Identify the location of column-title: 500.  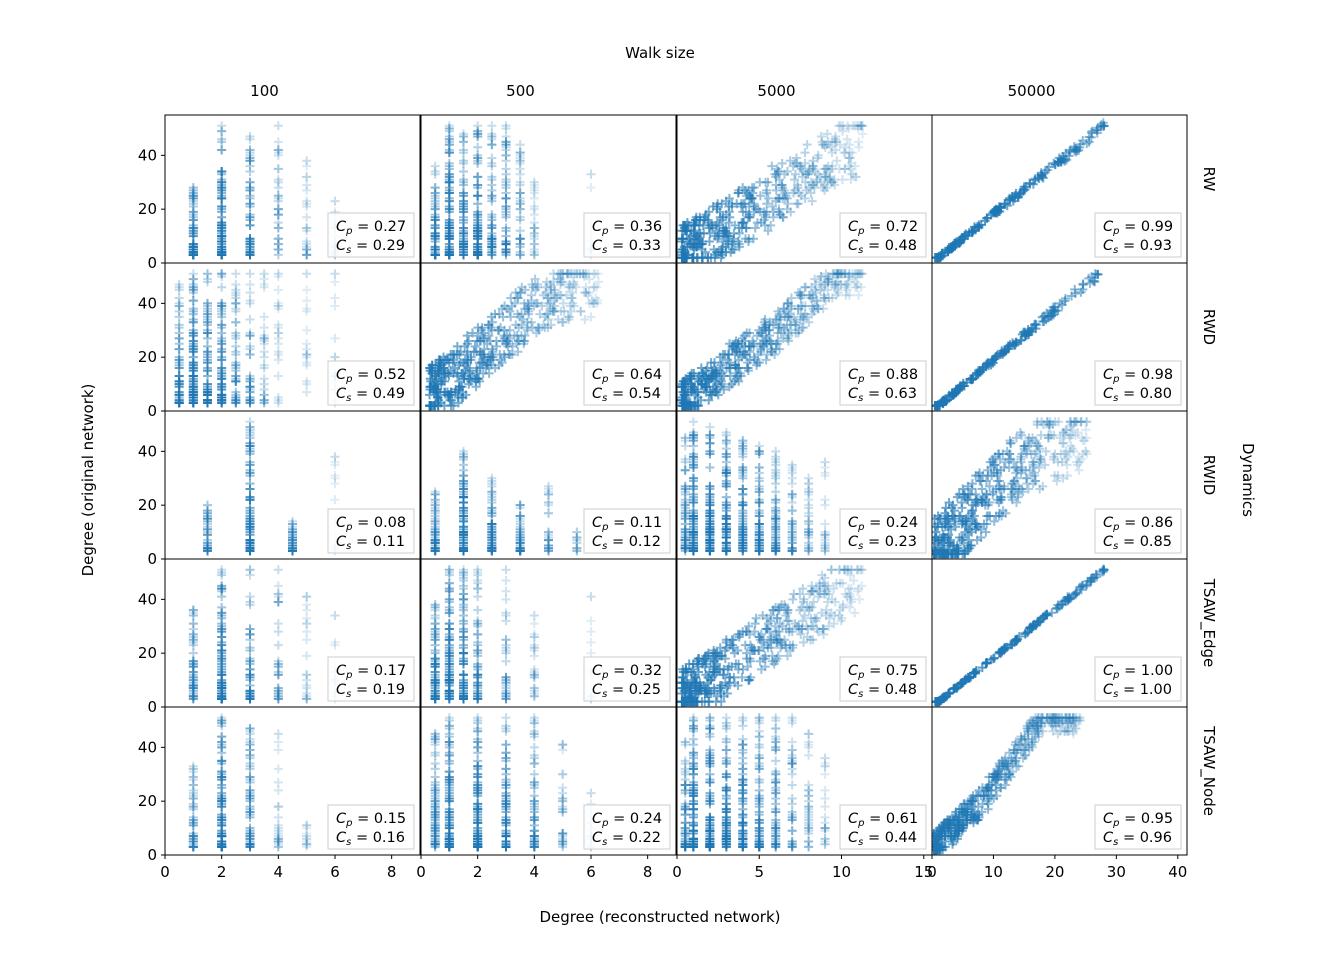
(520, 91).